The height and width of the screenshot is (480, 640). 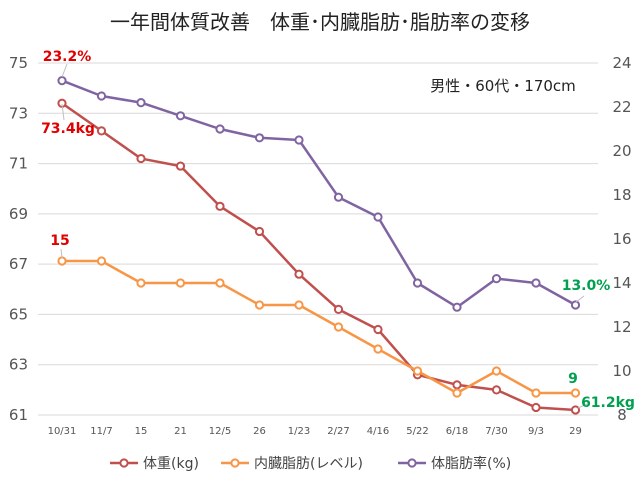 What do you see at coordinates (503, 86) in the screenshot?
I see `chart-annotation-text: 男性・60代・170cm` at bounding box center [503, 86].